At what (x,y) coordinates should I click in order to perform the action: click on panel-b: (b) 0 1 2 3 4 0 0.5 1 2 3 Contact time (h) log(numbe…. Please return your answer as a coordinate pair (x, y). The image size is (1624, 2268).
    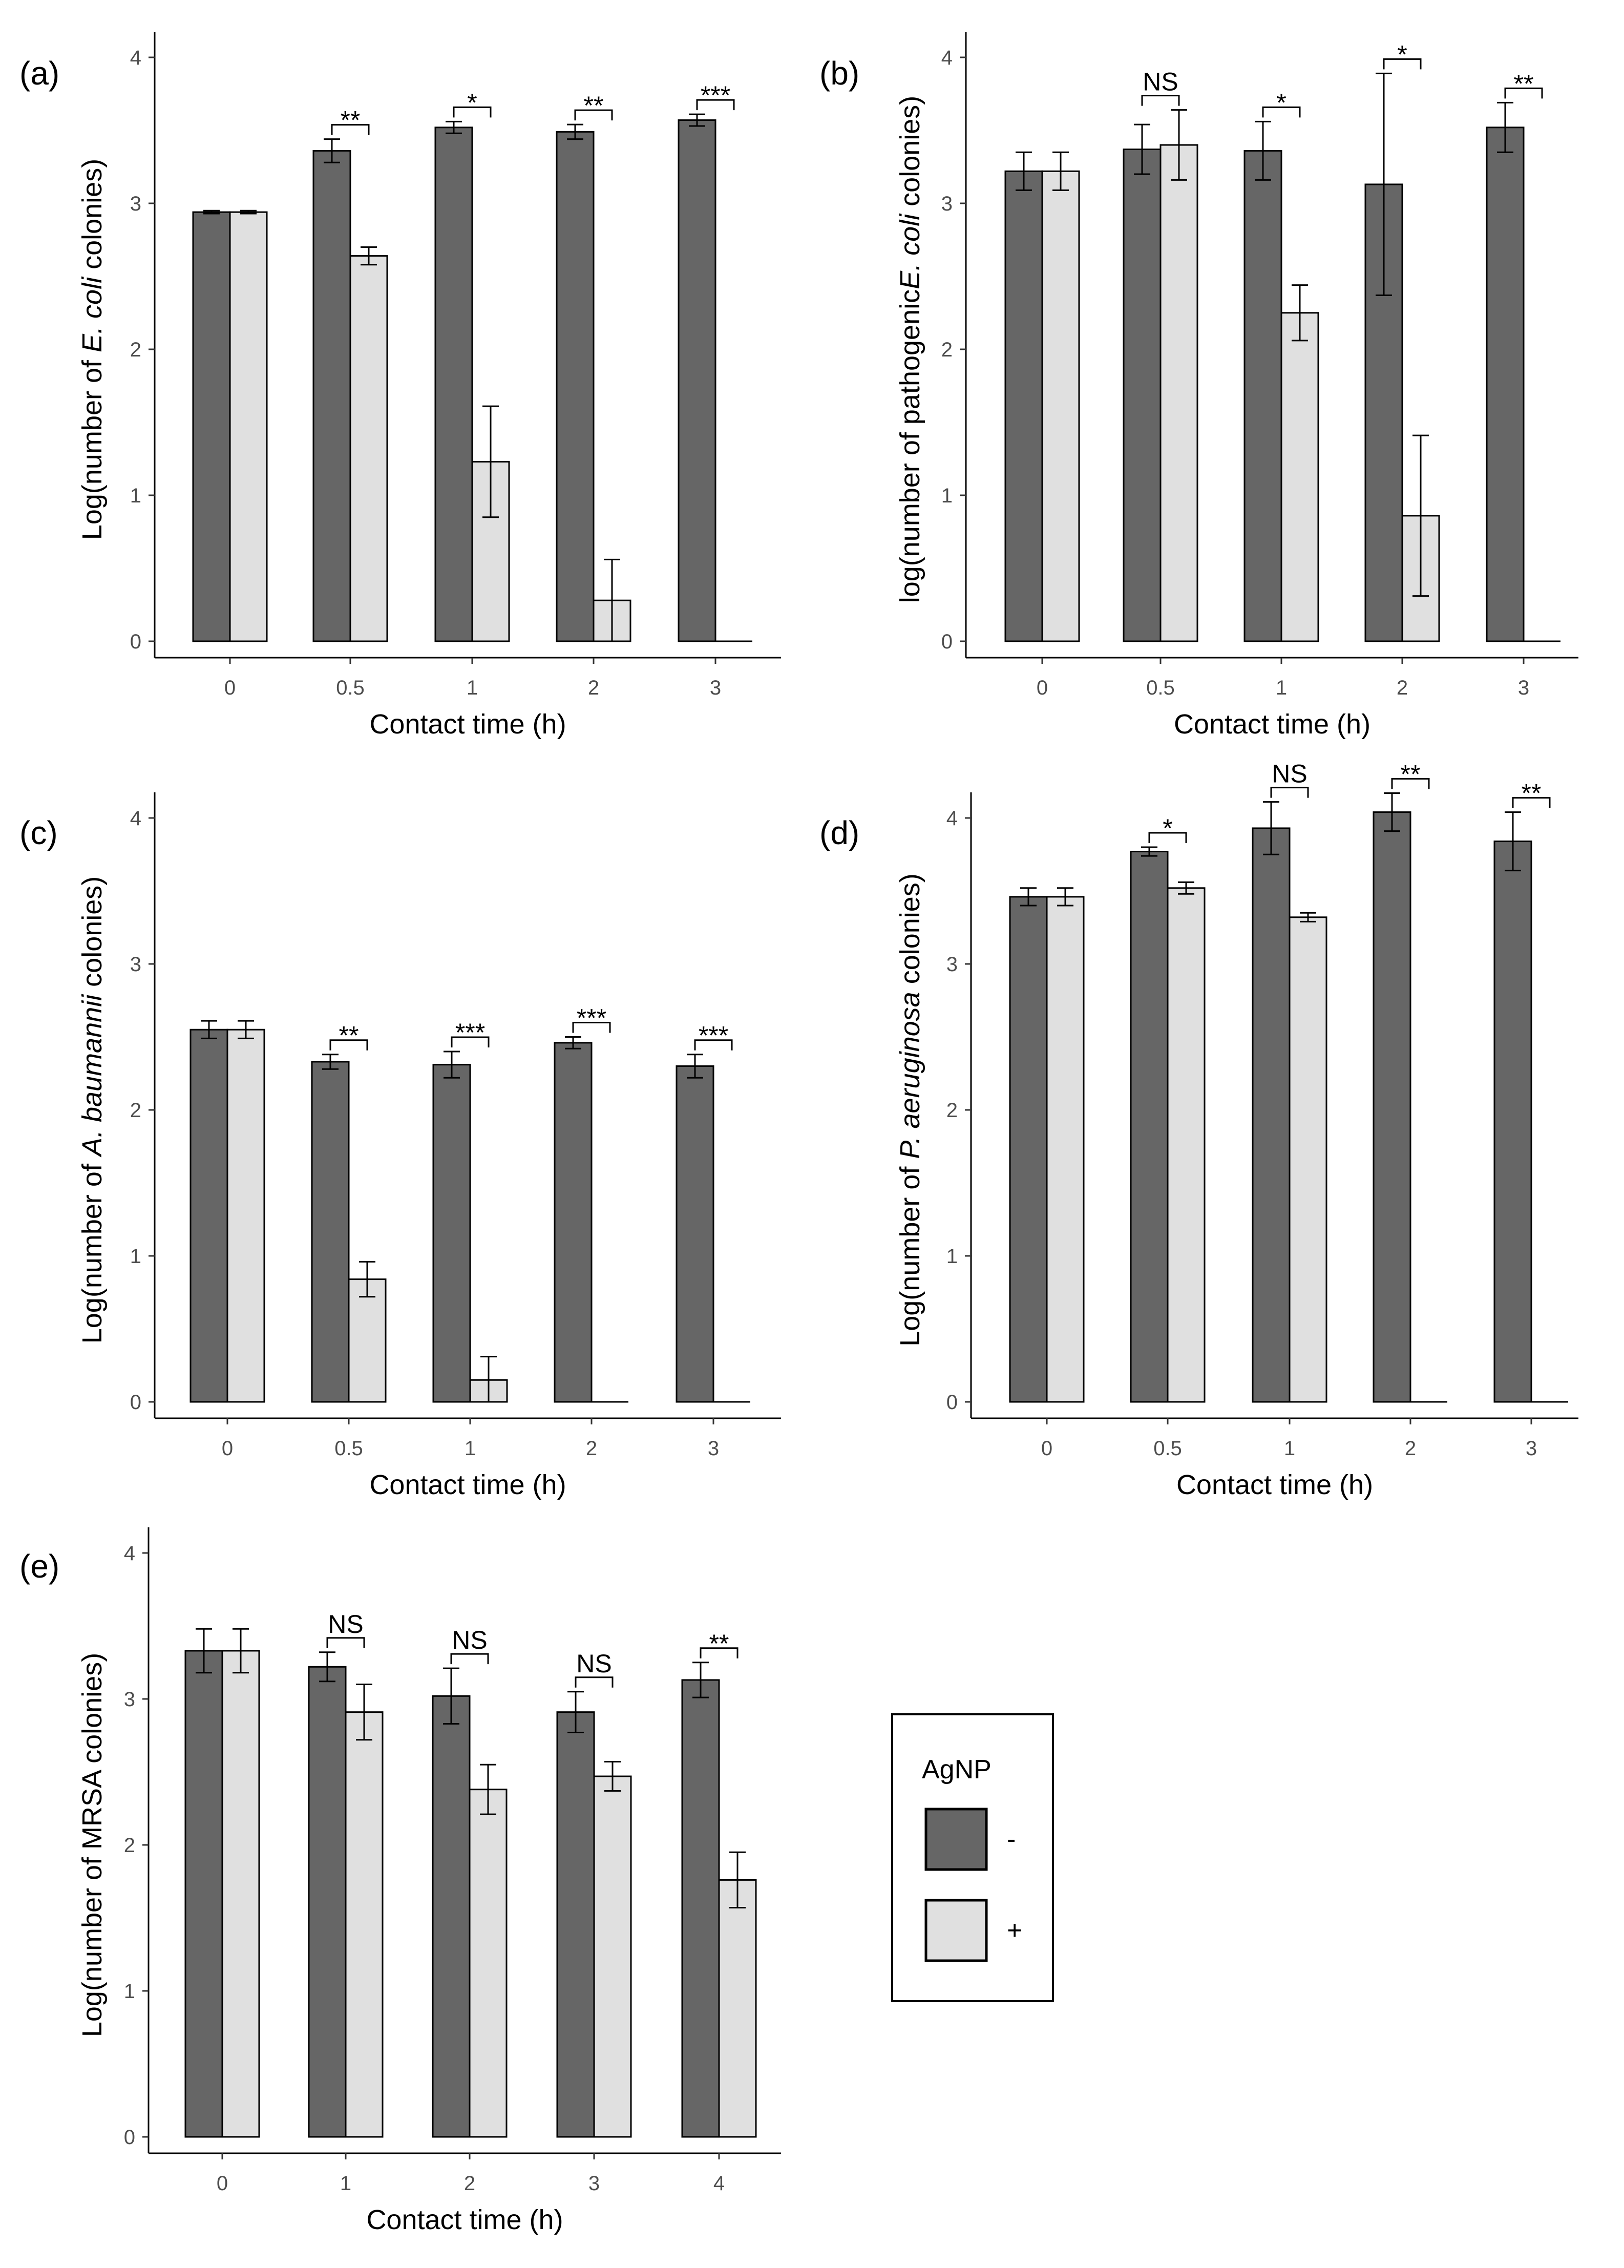
    Looking at the image, I should click on (1198, 386).